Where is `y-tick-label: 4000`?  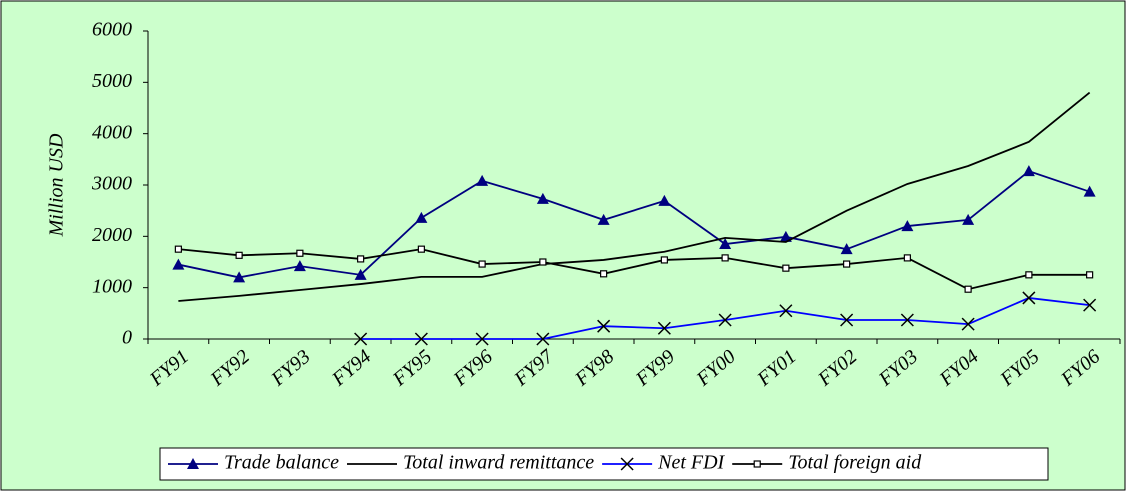
y-tick-label: 4000 is located at coordinates (112, 132).